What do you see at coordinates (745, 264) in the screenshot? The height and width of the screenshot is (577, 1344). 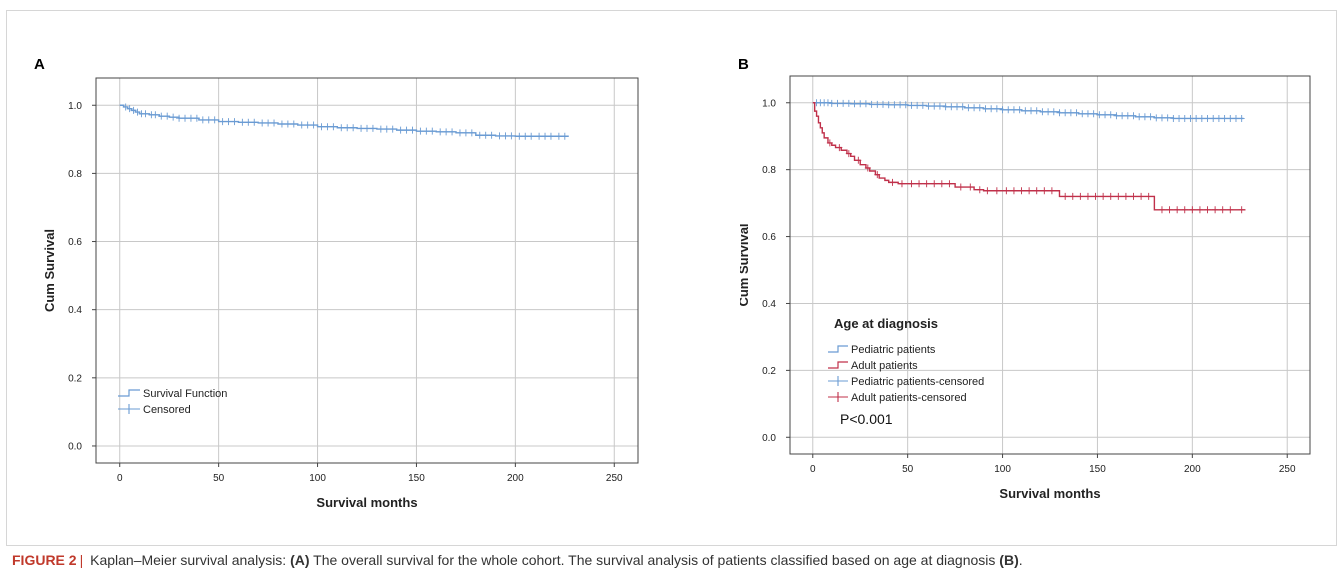 I see `y-axis-label: Cum Survival` at bounding box center [745, 264].